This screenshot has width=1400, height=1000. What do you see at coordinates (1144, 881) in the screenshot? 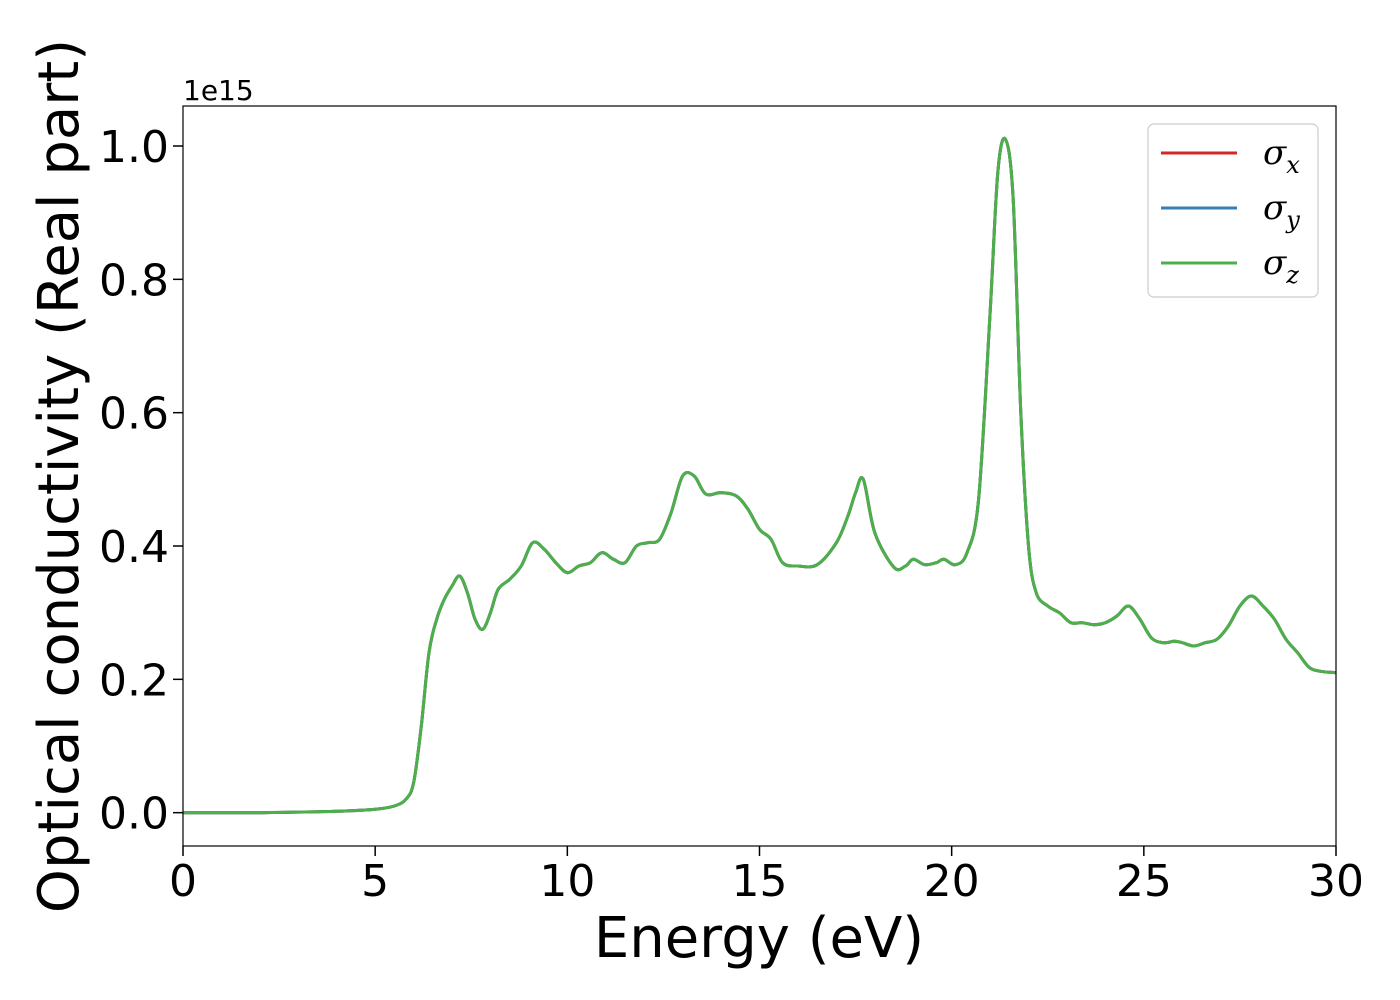
I see `x-tick-label: 25` at bounding box center [1144, 881].